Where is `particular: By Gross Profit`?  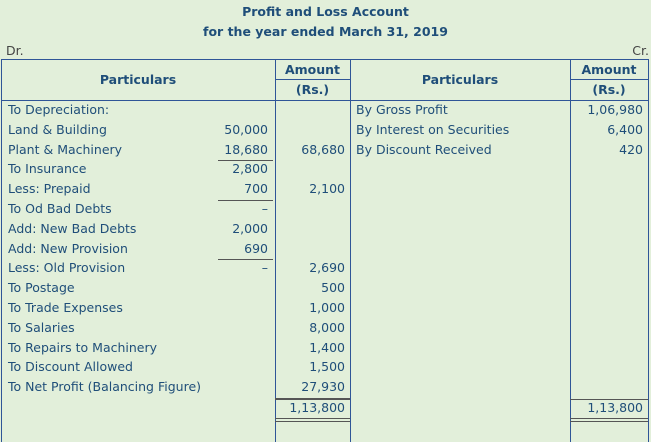
particular: By Gross Profit is located at coordinates (402, 109).